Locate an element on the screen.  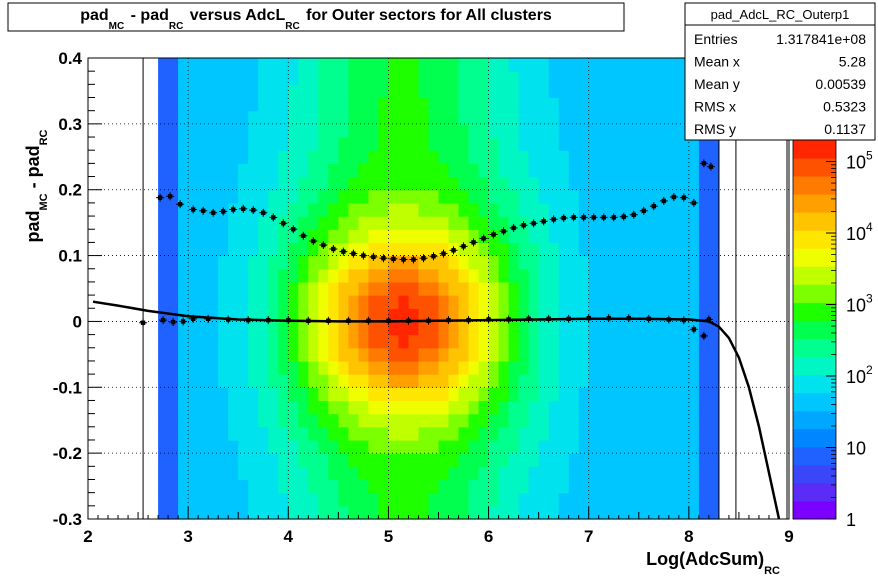
x-tick-label: 6 is located at coordinates (488, 536).